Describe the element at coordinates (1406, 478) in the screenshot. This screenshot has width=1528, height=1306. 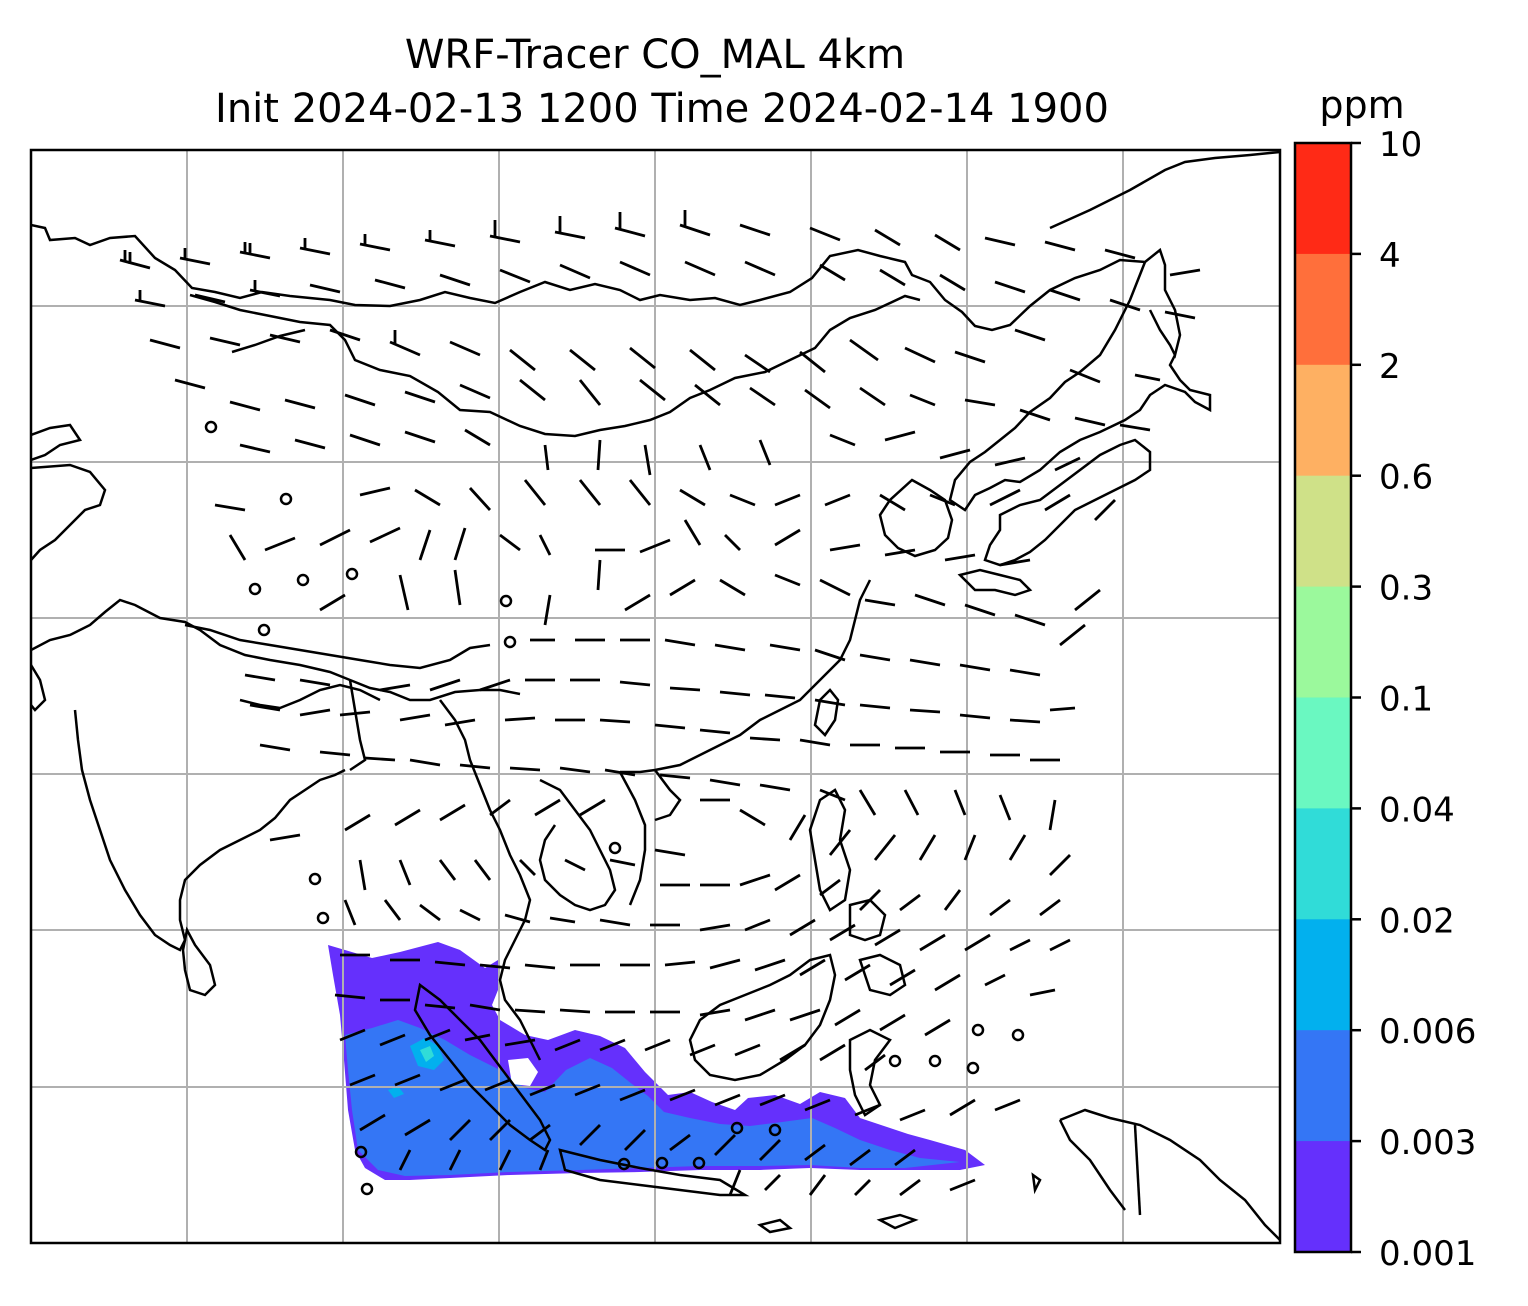
I see `colorbar-tick-label: 0.6` at that location.